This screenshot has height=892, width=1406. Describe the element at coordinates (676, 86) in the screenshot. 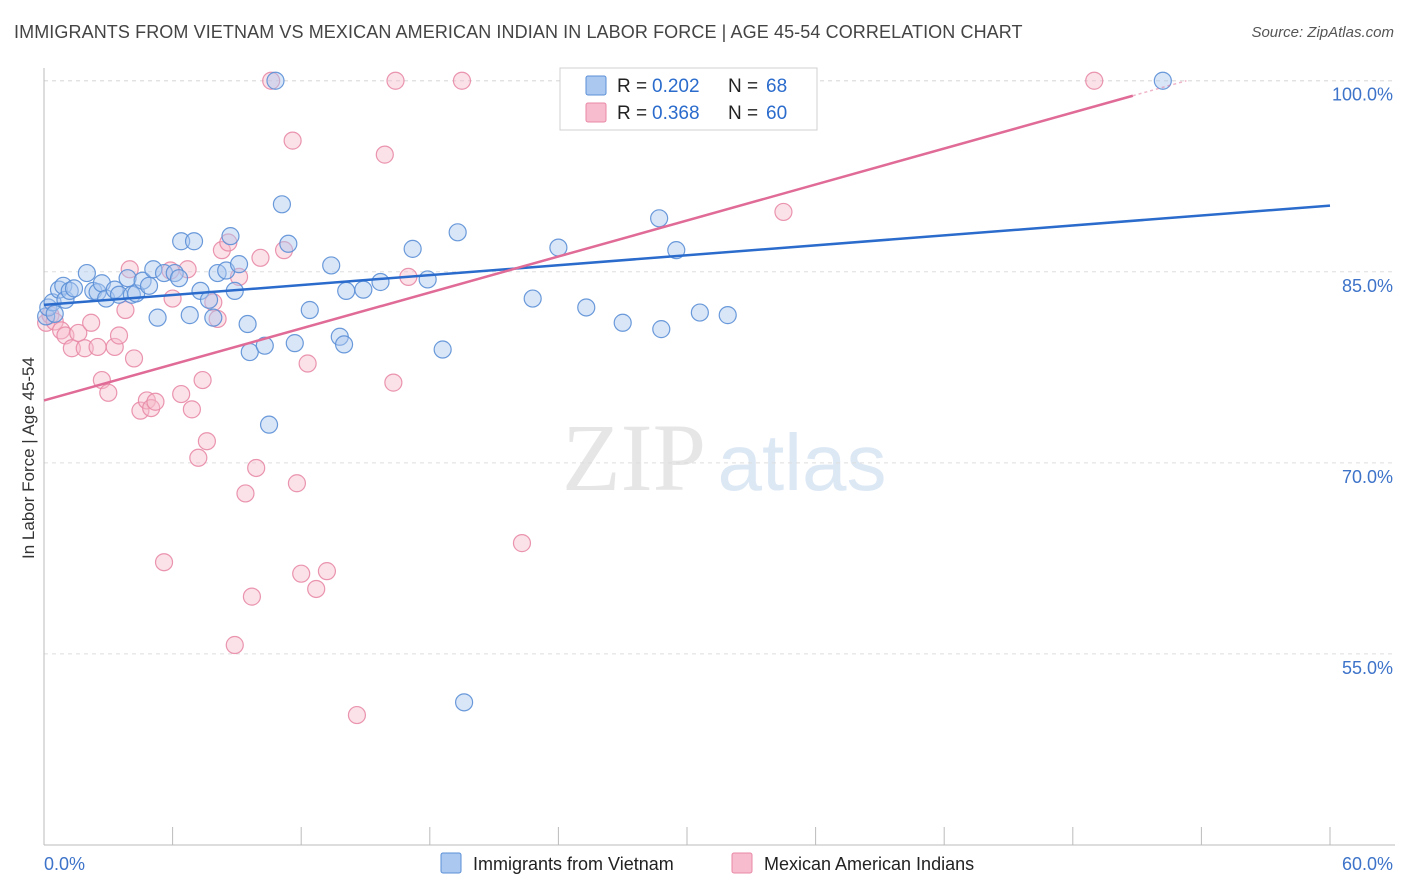

I see `stats-r-value-1: 0.202` at that location.